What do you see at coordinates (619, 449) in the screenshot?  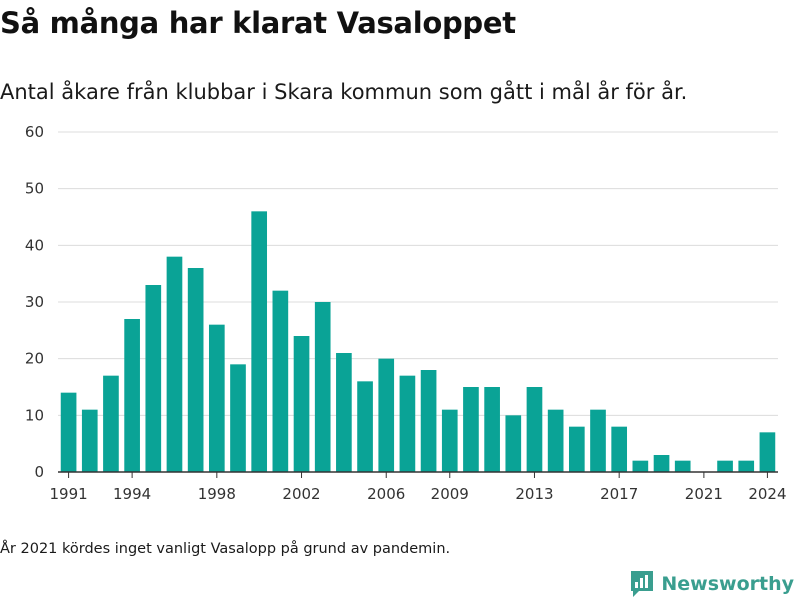 I see `bar-2017` at bounding box center [619, 449].